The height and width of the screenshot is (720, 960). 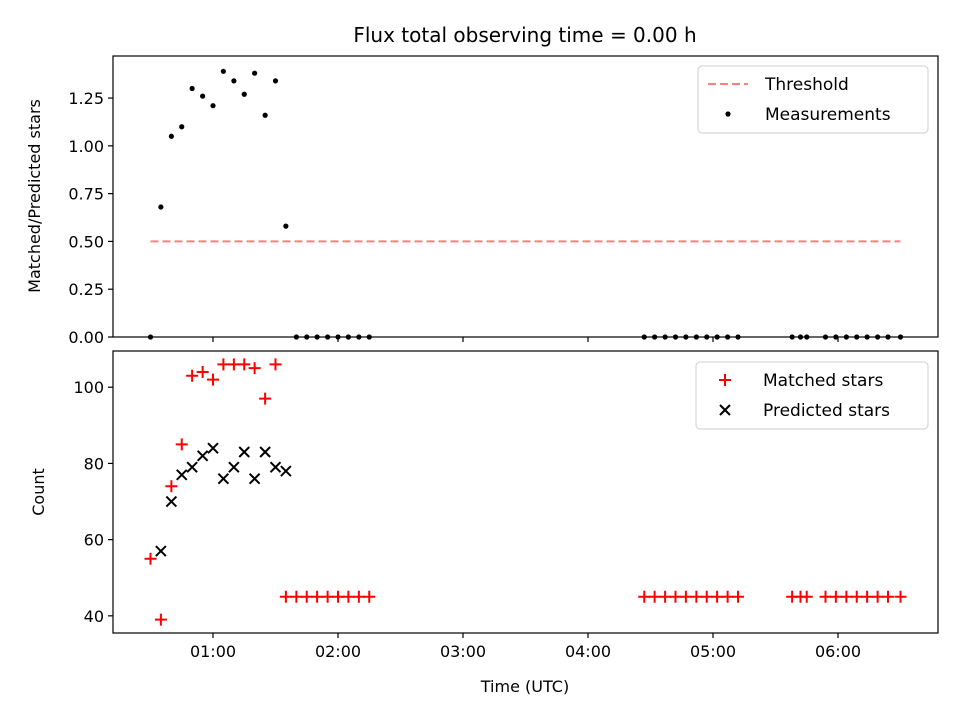 What do you see at coordinates (213, 651) in the screenshot?
I see `x-tick-label: 01:00` at bounding box center [213, 651].